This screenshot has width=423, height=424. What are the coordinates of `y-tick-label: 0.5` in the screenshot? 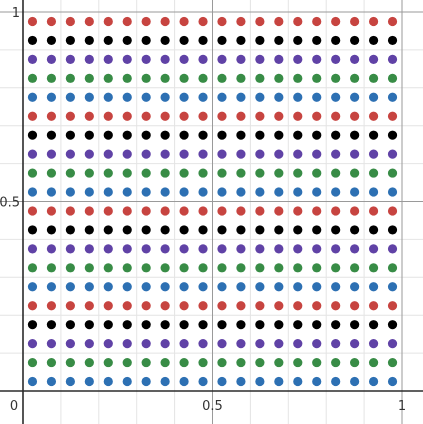 It's located at (10, 203).